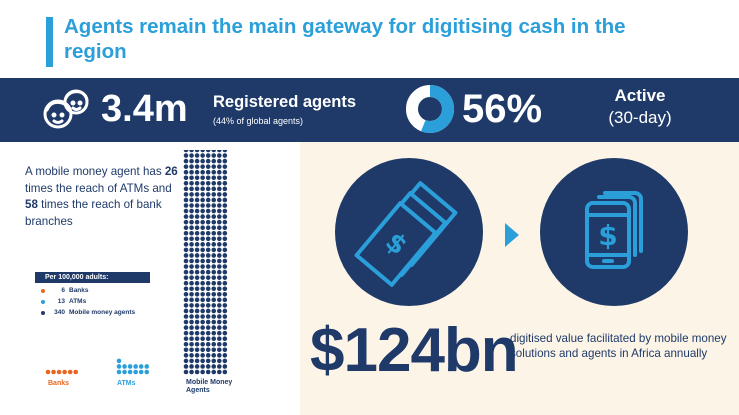 This screenshot has width=739, height=415. What do you see at coordinates (209, 386) in the screenshot?
I see `category-label-agents: Mobile Money Agents` at bounding box center [209, 386].